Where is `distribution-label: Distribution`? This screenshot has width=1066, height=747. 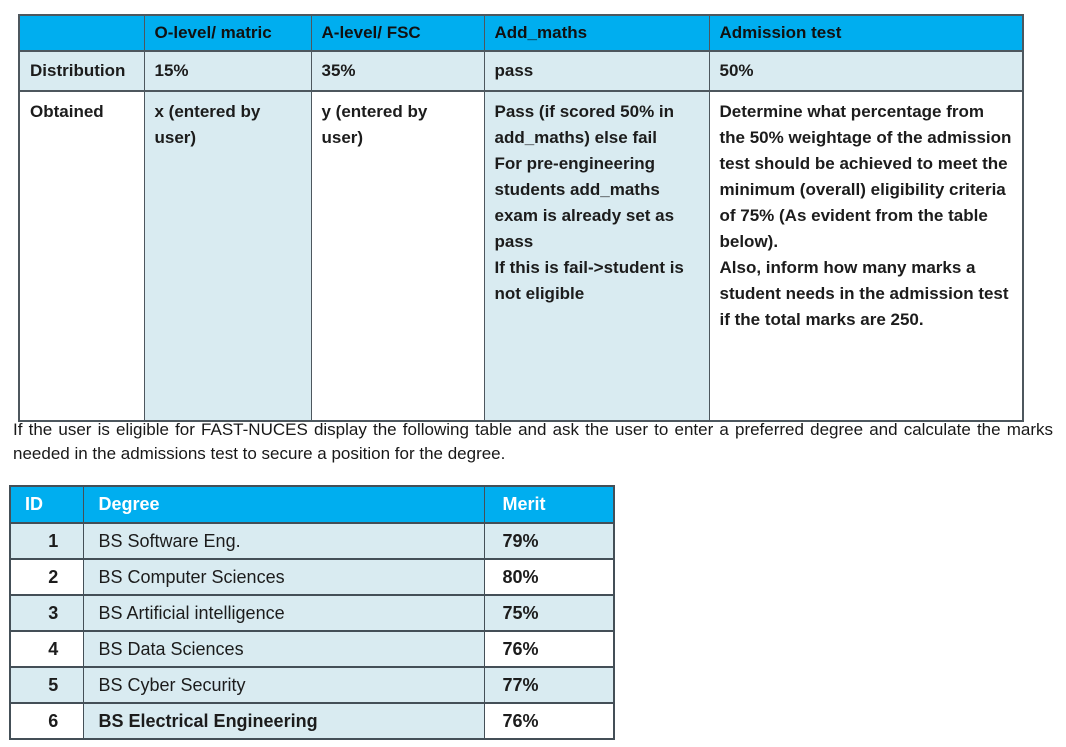 distribution-label: Distribution is located at coordinates (81, 71).